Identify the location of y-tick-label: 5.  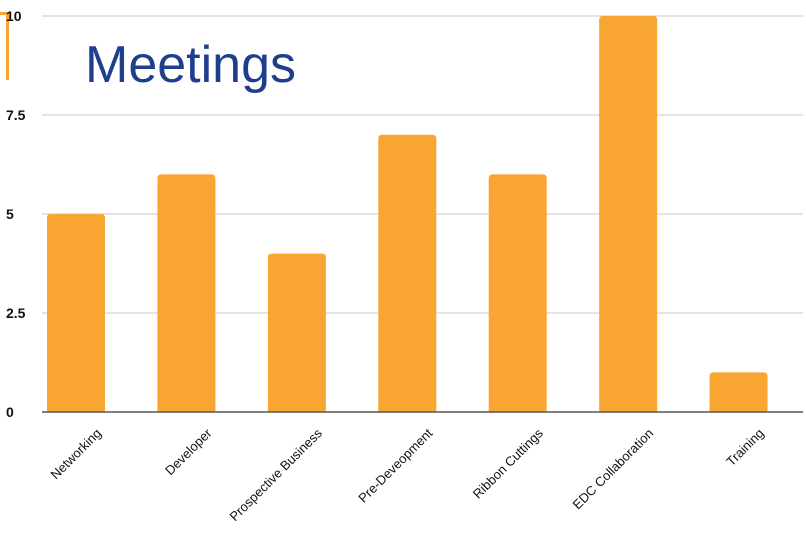
(10, 214).